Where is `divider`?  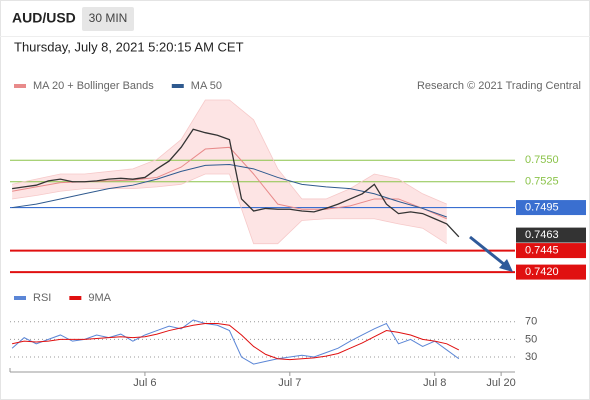 divider is located at coordinates (295, 36).